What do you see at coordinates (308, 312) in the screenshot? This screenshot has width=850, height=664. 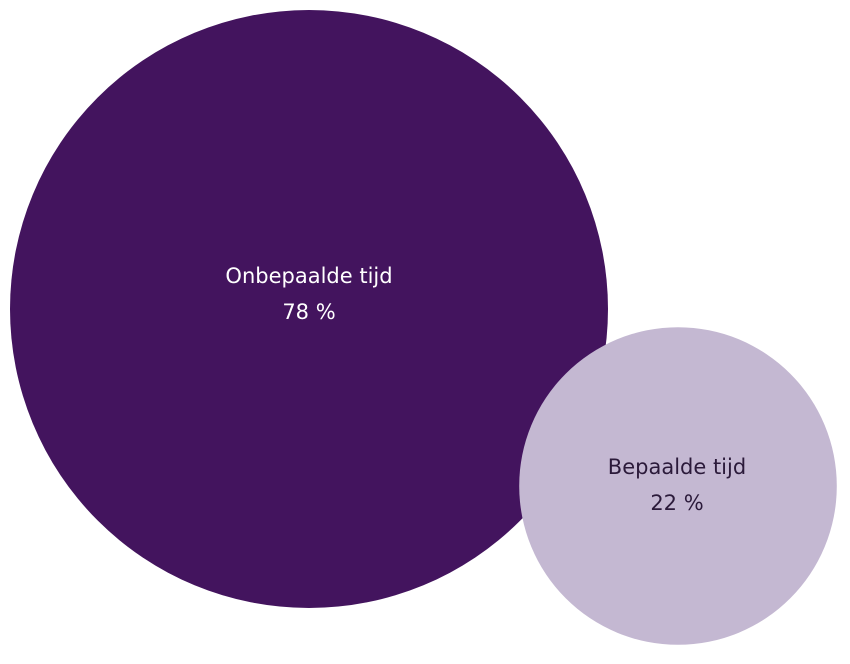 I see `bubble-value-onbepaalde-tijd: 78 %` at bounding box center [308, 312].